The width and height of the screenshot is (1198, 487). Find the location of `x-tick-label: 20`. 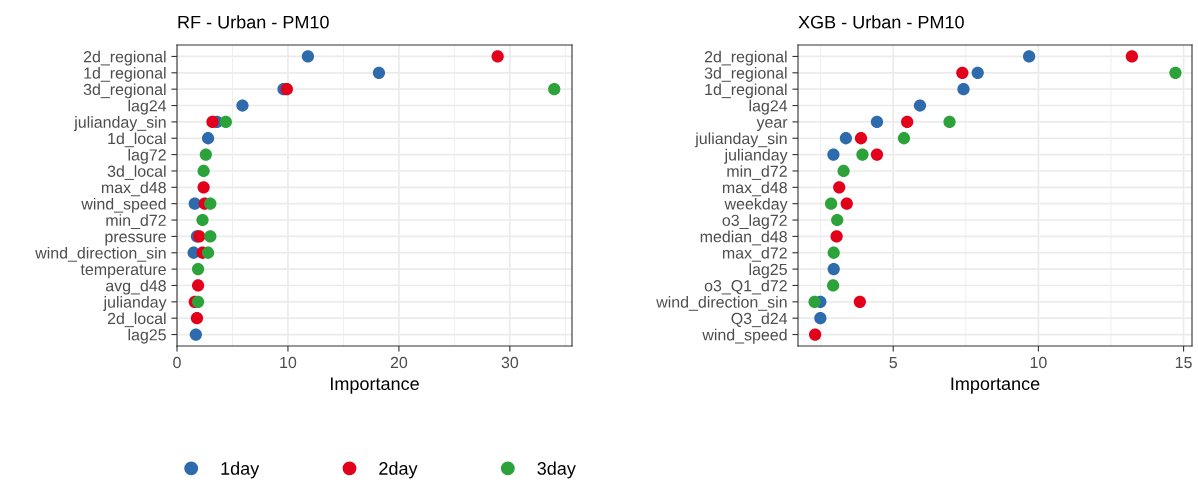

x-tick-label: 20 is located at coordinates (399, 362).